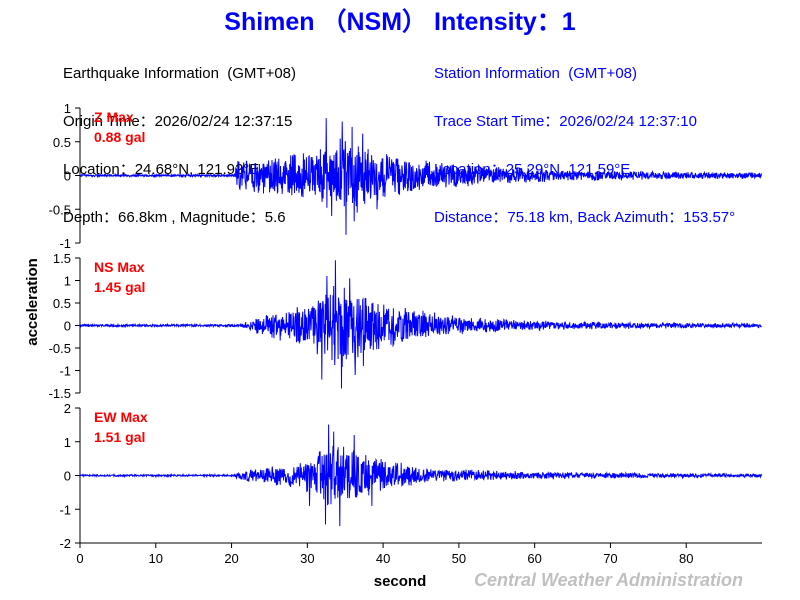 This screenshot has width=800, height=600. I want to click on x-axis-label: second, so click(400, 581).